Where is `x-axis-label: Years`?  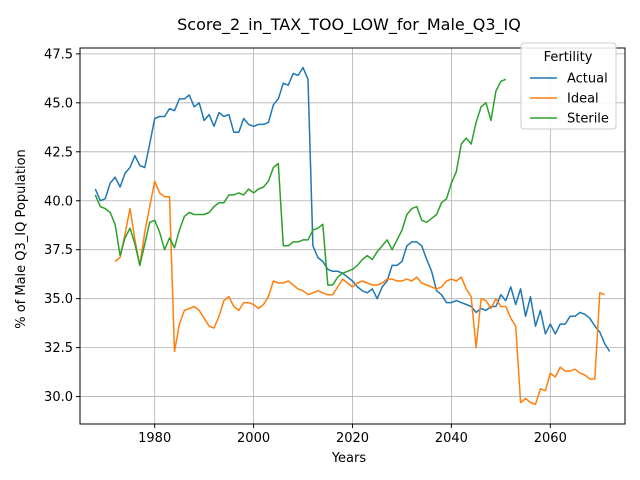
x-axis-label: Years is located at coordinates (349, 458).